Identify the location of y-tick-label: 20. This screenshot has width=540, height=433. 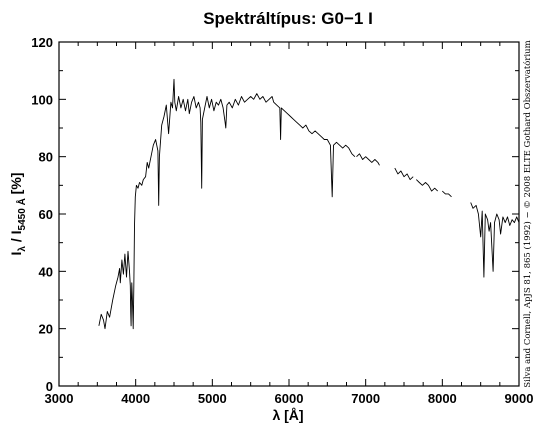
(46, 329).